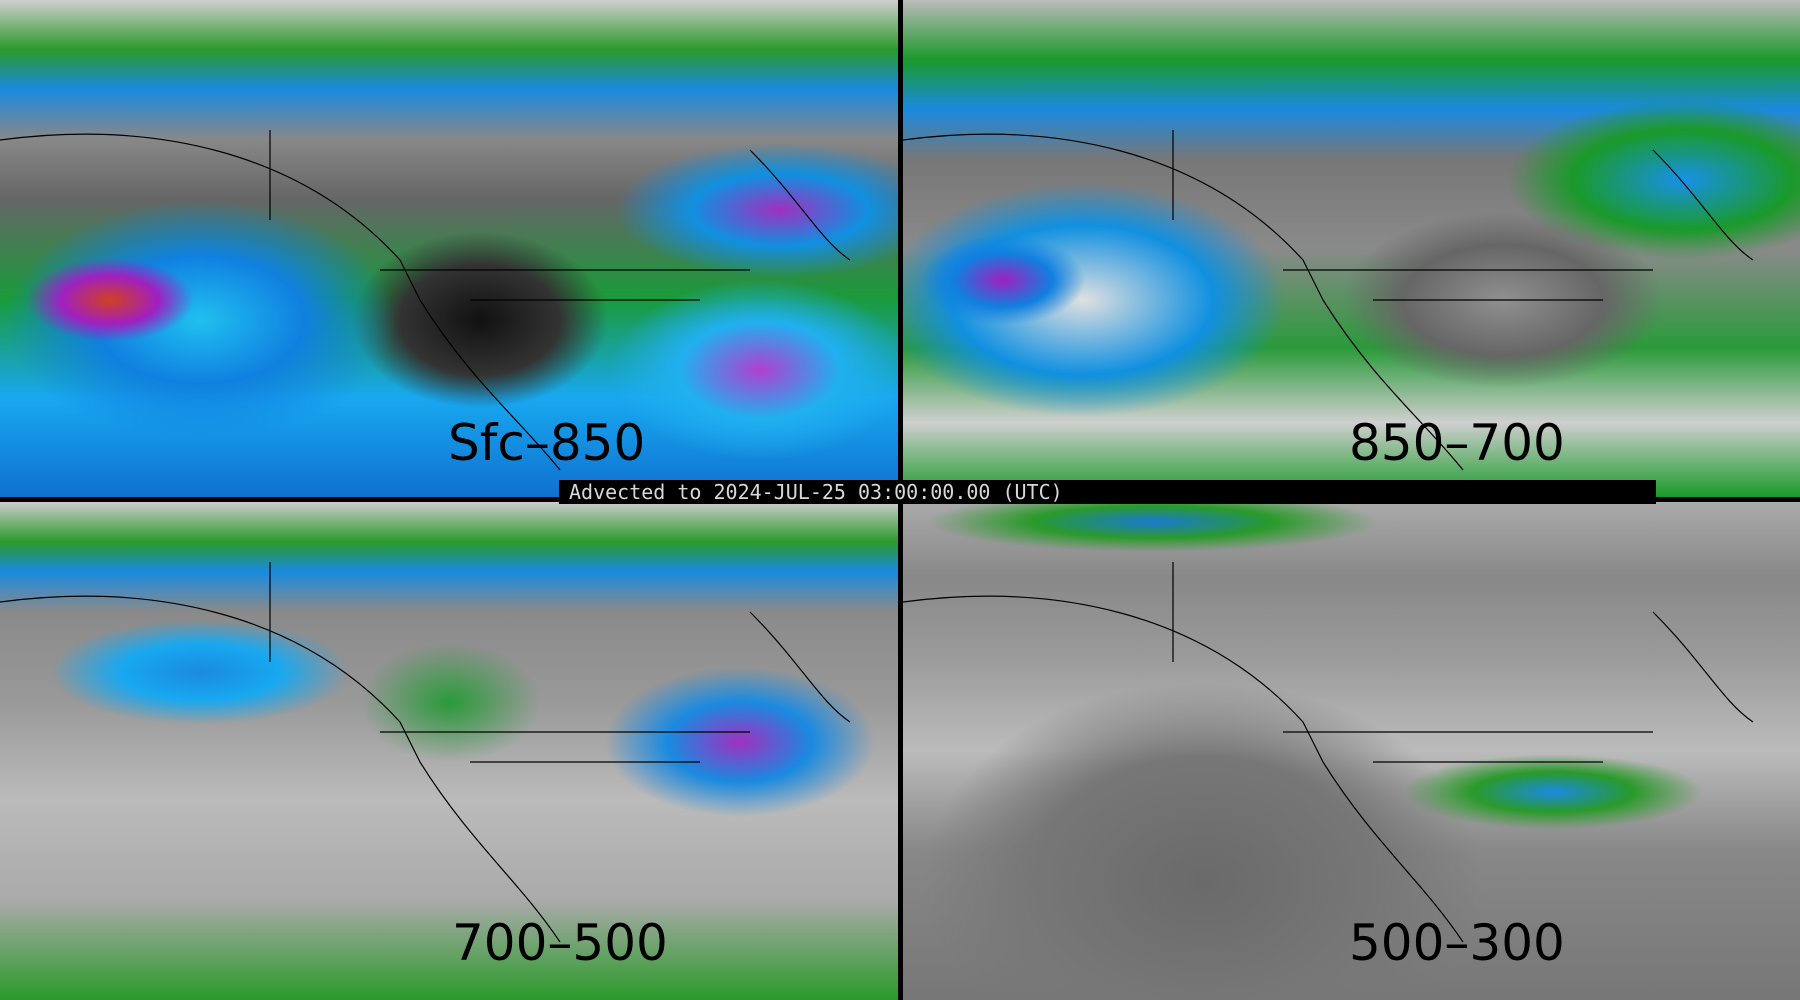 Image resolution: width=1800 pixels, height=1000 pixels. What do you see at coordinates (560, 943) in the screenshot?
I see `panel-label: 700–500` at bounding box center [560, 943].